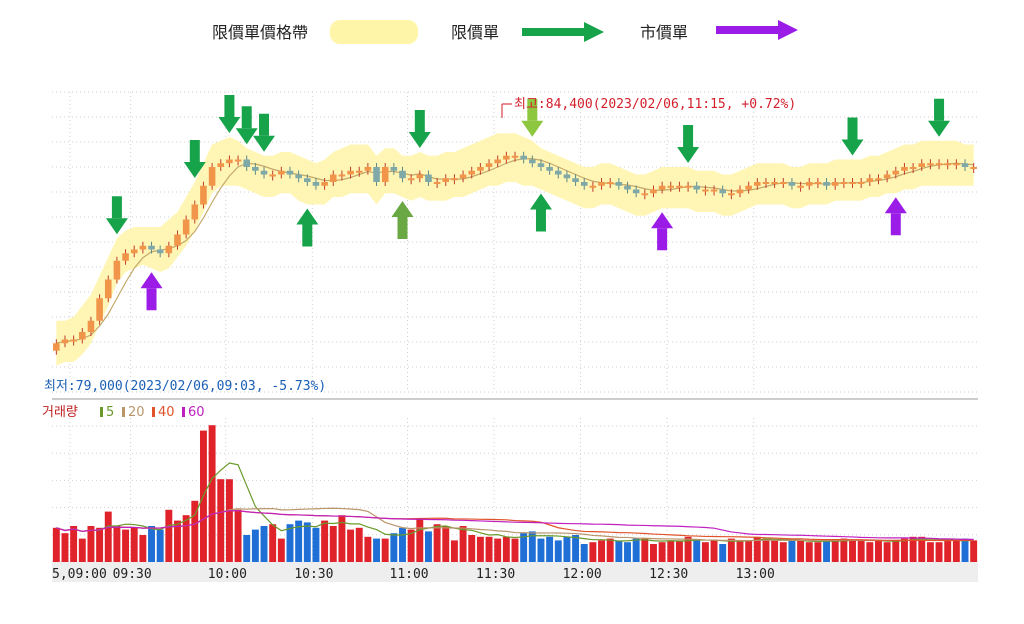  Describe the element at coordinates (755, 574) in the screenshot. I see `x-tick-label: 13:00` at that location.